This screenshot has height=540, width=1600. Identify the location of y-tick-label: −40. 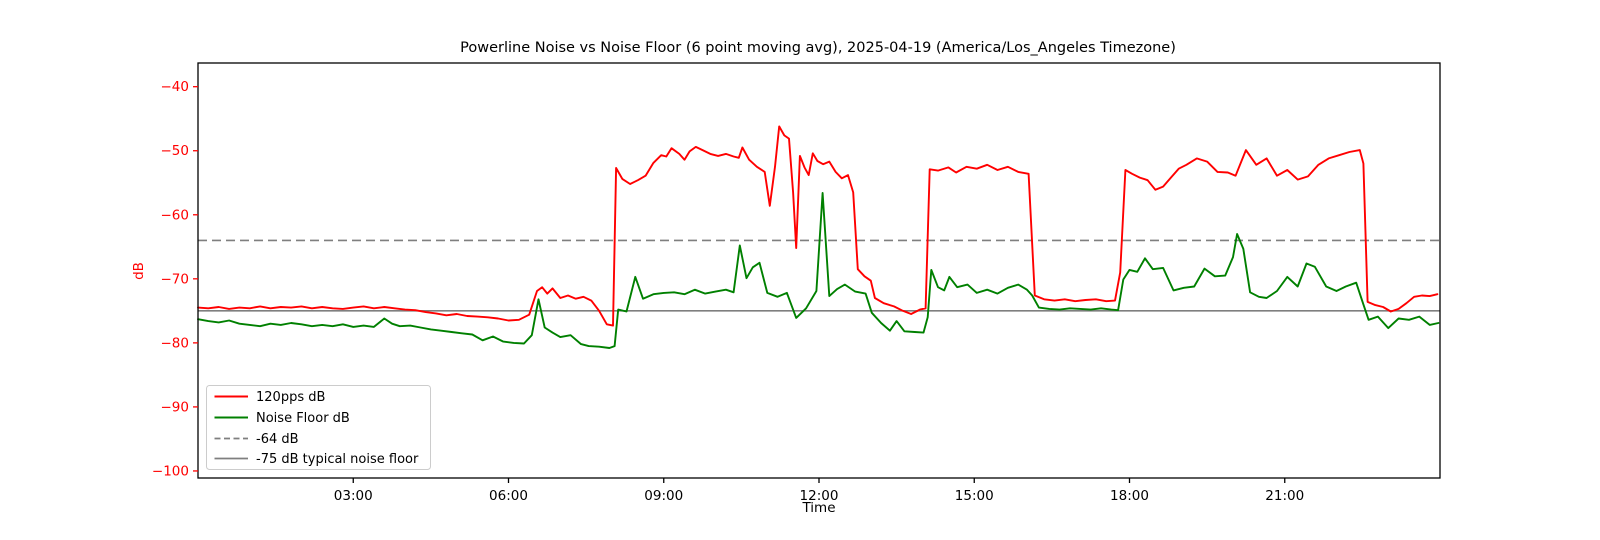
(175, 87).